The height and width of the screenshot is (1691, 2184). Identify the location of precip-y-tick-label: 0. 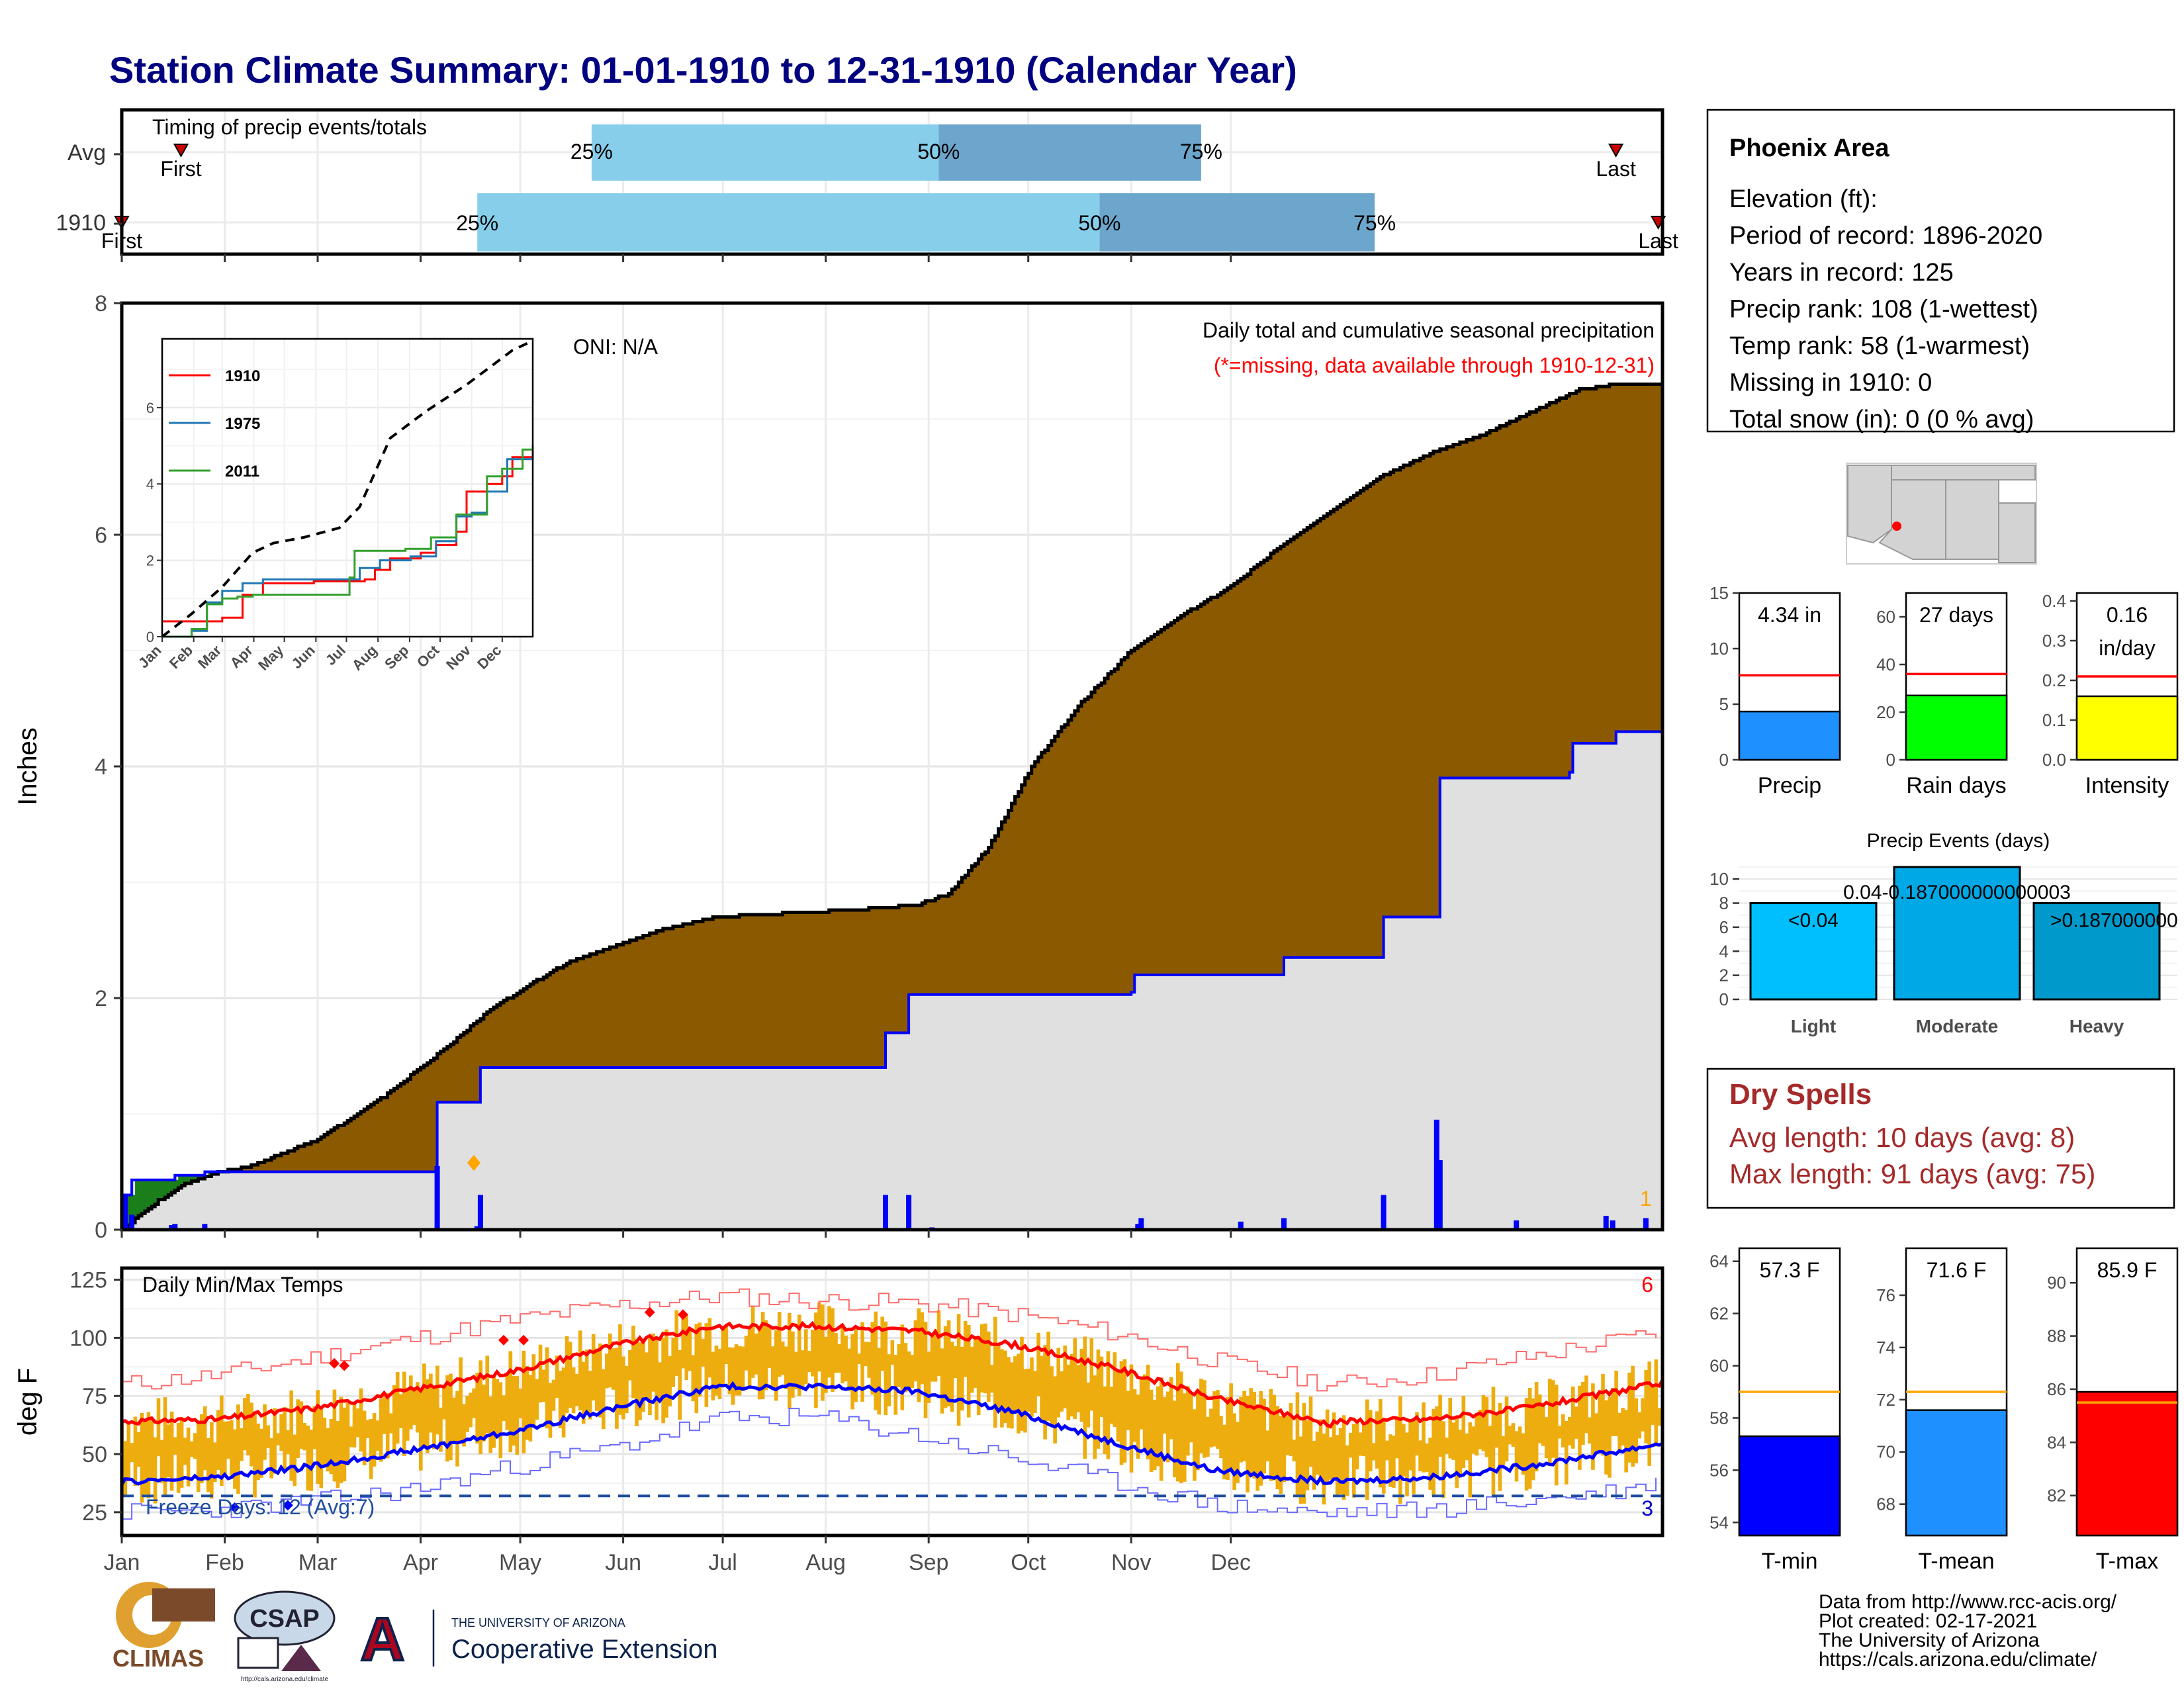
(101, 1230).